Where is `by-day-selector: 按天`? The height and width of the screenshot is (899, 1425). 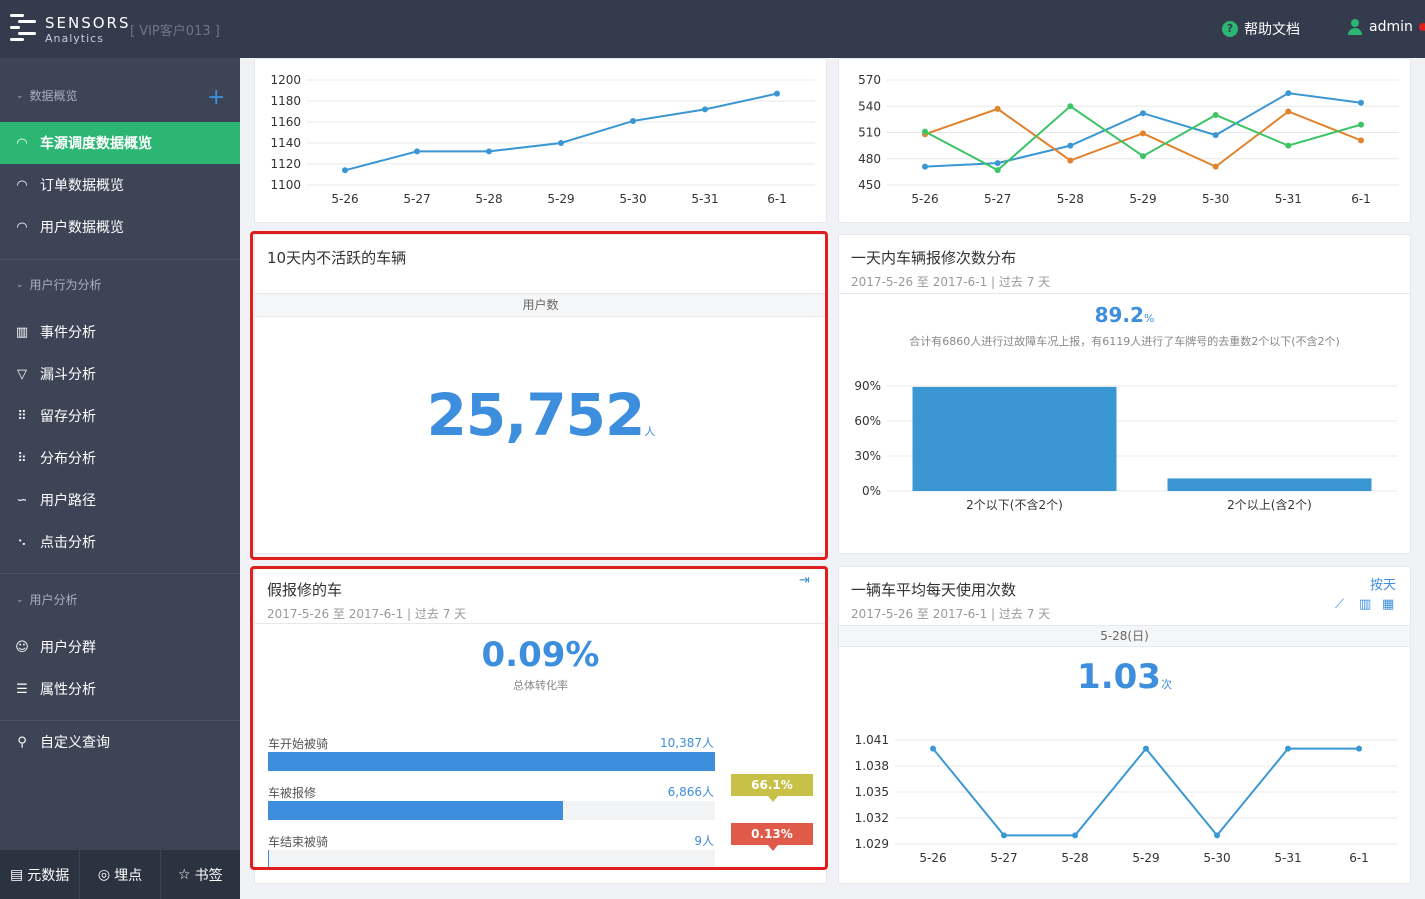
by-day-selector: 按天 is located at coordinates (1382, 585).